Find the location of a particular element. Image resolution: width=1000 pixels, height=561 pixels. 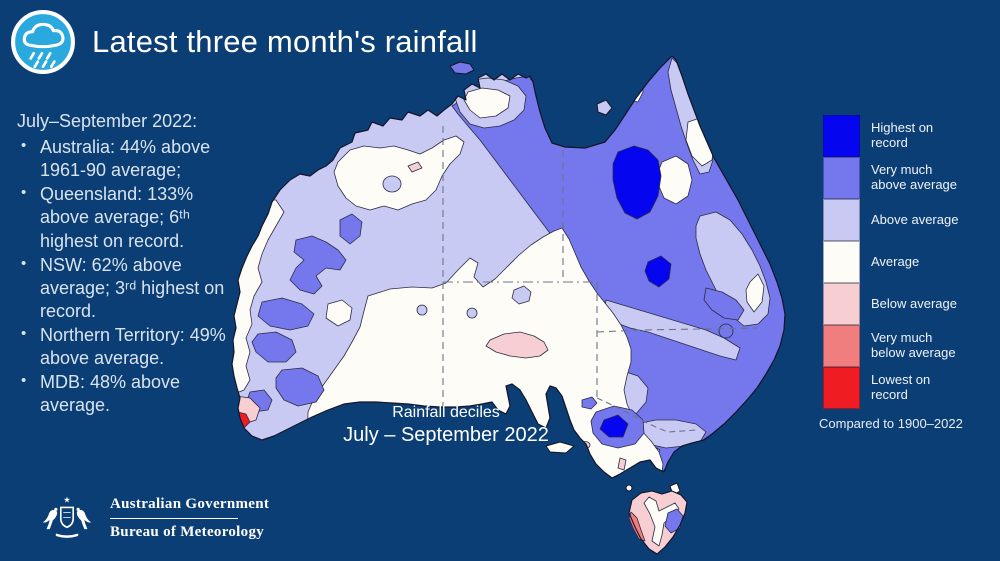

legend-label: Below average is located at coordinates (914, 303).